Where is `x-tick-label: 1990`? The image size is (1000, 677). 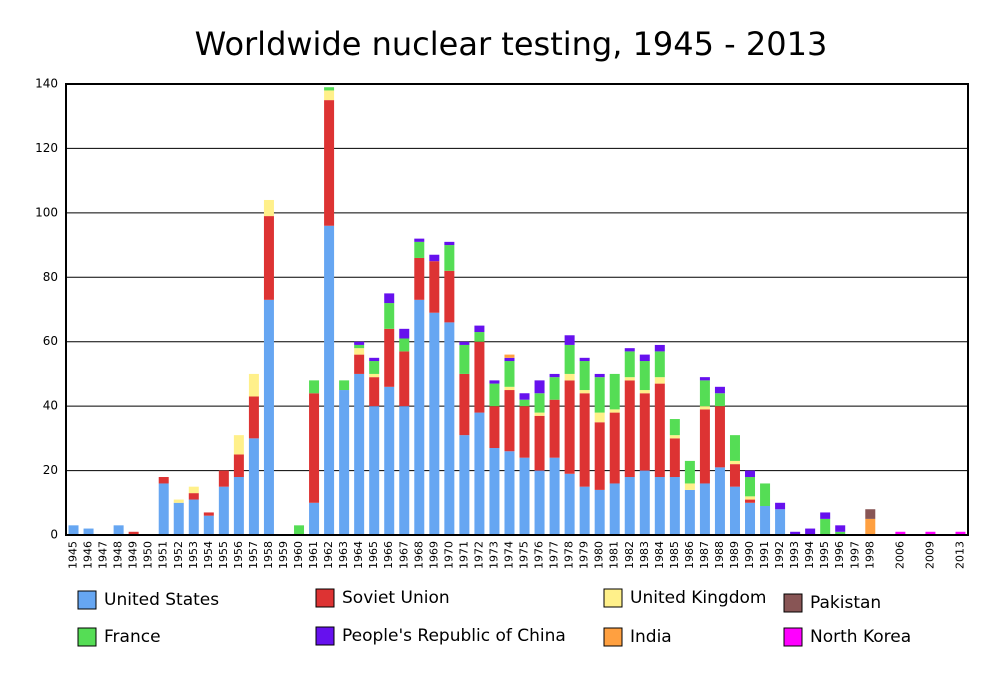
x-tick-label: 1990 is located at coordinates (749, 555).